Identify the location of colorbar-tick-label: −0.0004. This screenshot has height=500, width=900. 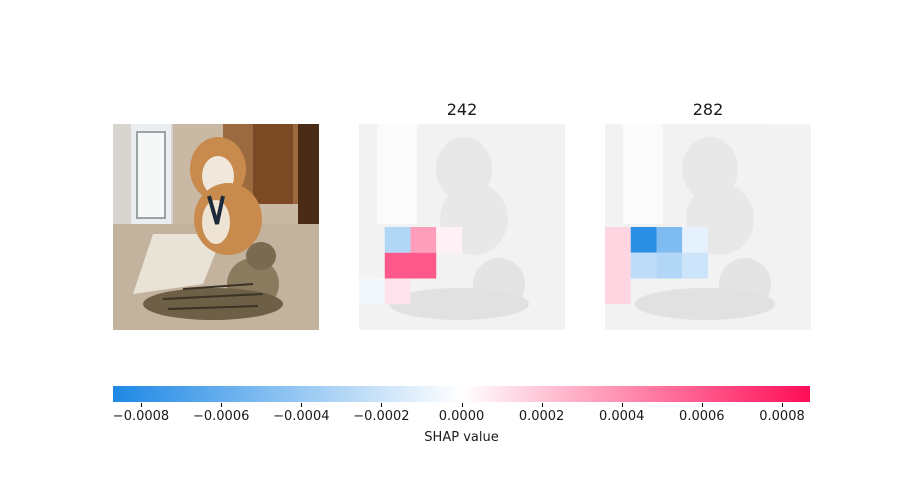
(301, 416).